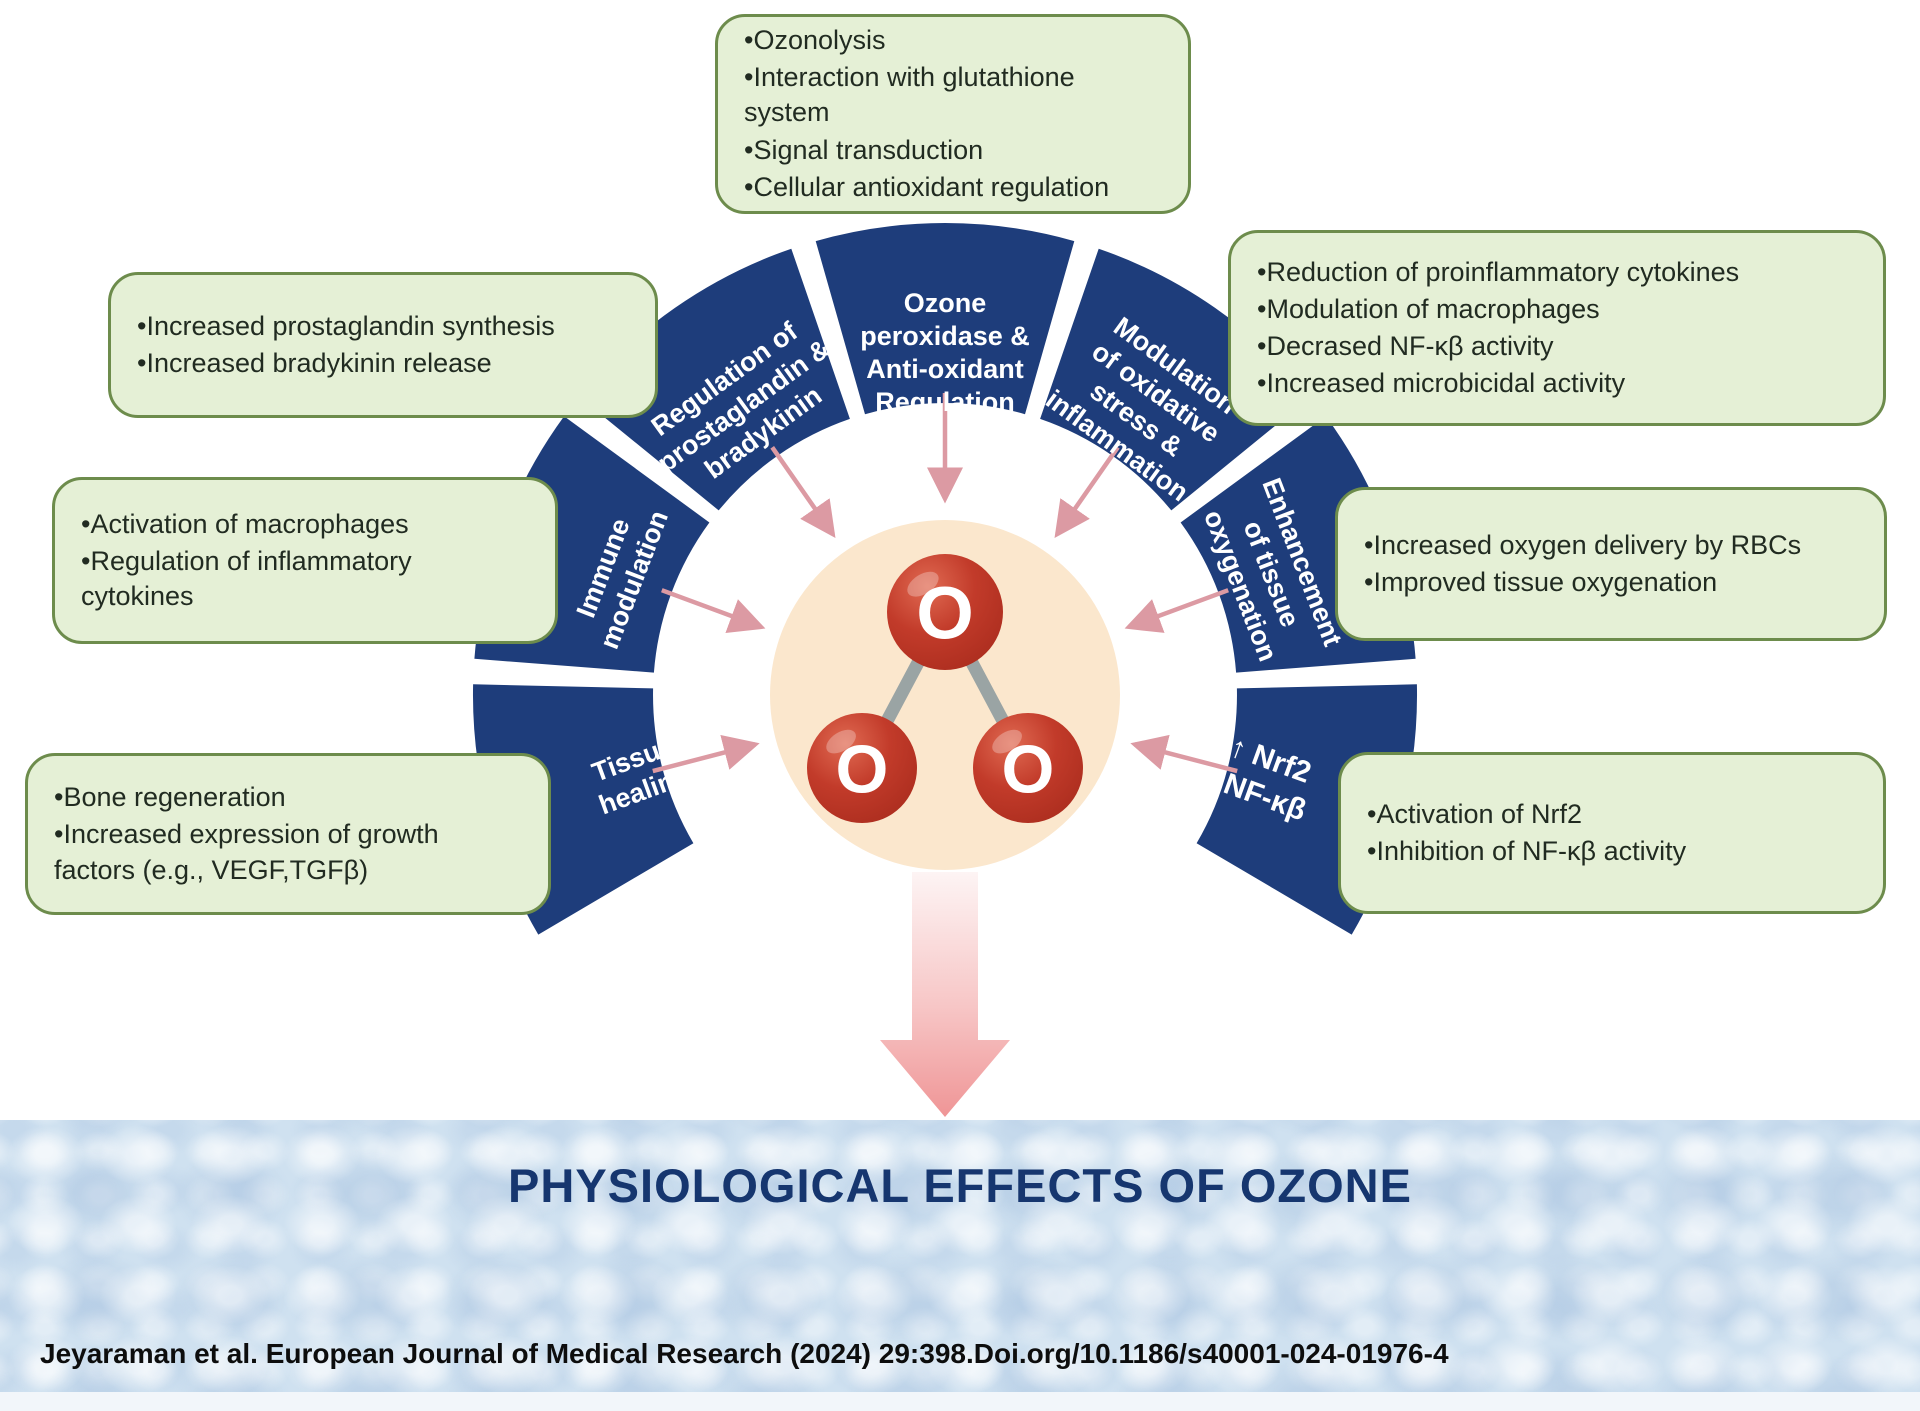  Describe the element at coordinates (927, 186) in the screenshot. I see `bullet-item: •Cellular antioxidant regulation` at that location.